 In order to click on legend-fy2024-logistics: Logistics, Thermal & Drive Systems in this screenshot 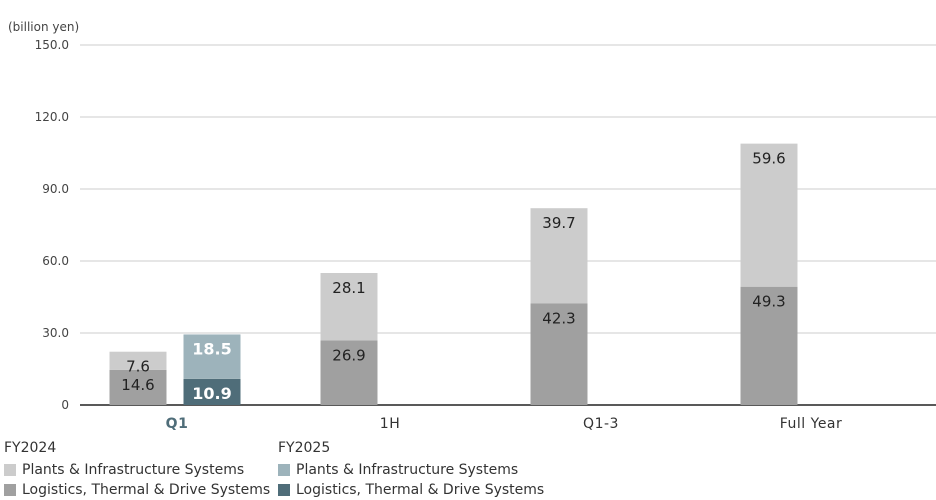, I will do `click(137, 490)`.